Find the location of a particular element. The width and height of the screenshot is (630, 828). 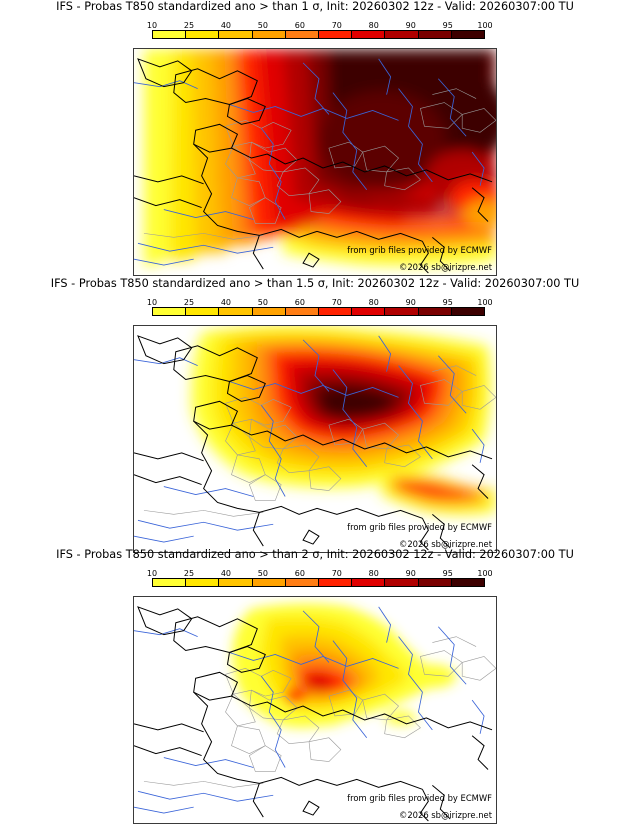

colorbar-ticks-1: 10 25 40 50 60 70 80 90 95 100 is located at coordinates (320, 25).